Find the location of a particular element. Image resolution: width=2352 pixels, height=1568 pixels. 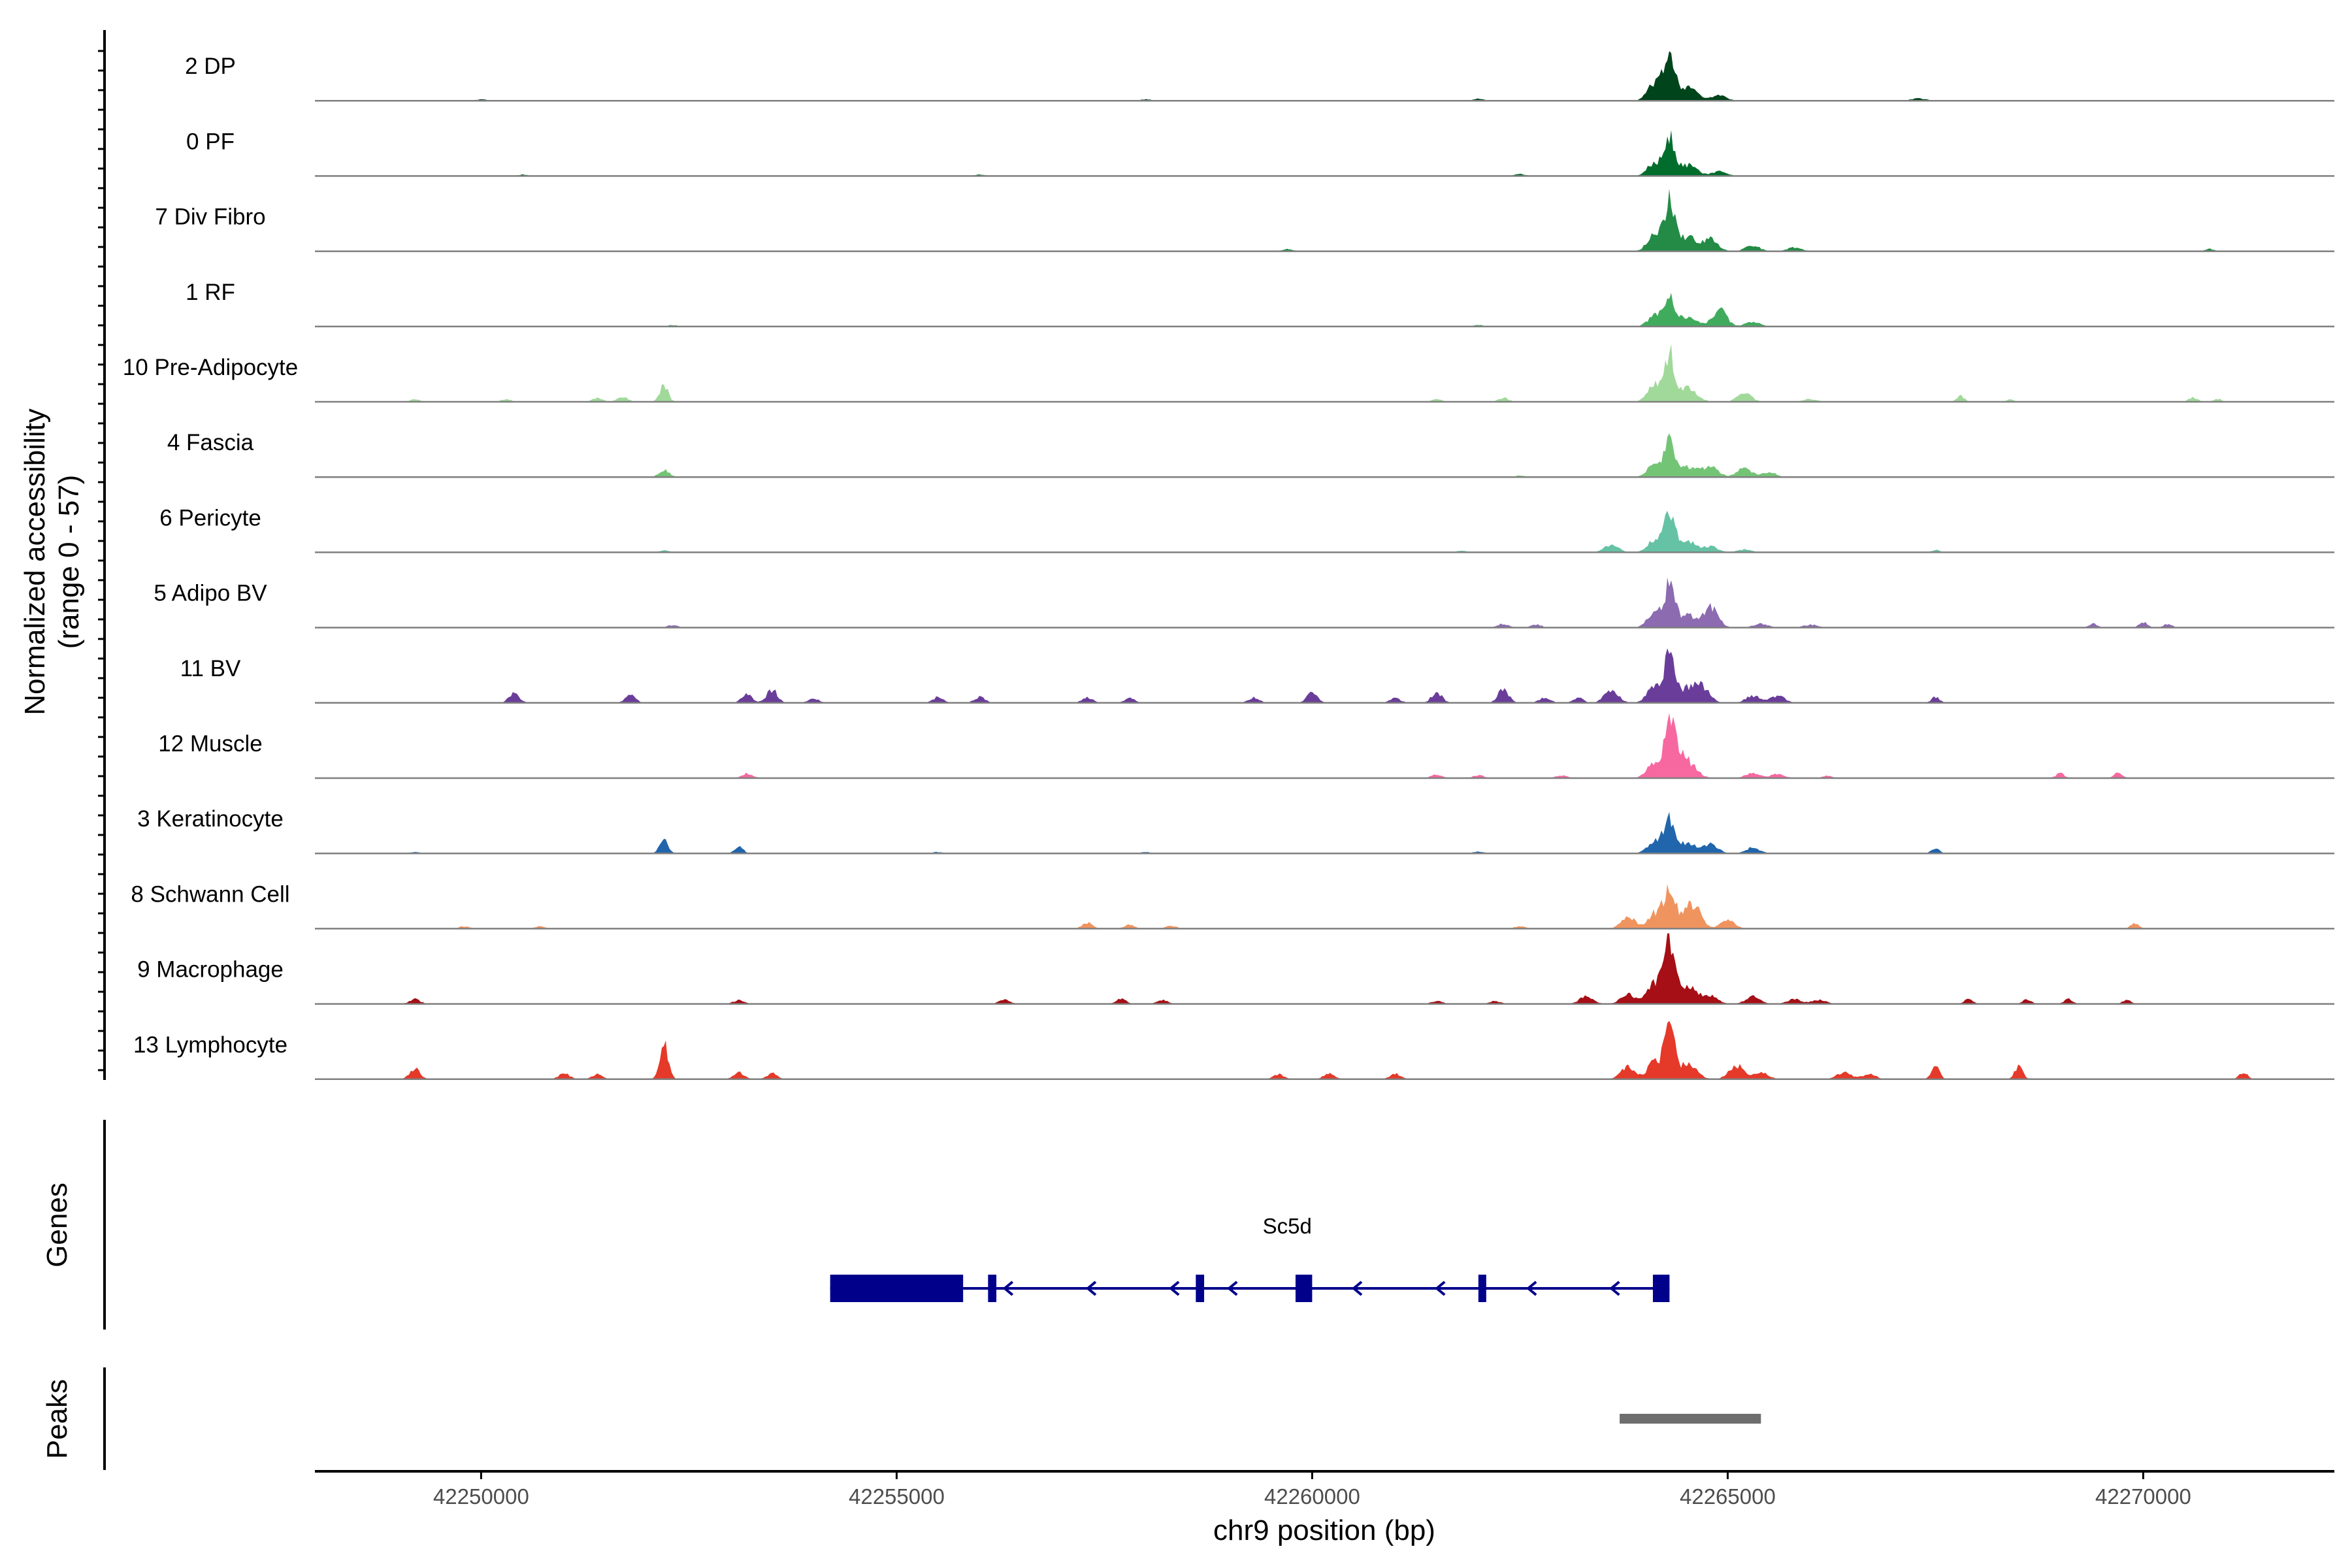

track: 8 Schwann Cell is located at coordinates (1232, 905).